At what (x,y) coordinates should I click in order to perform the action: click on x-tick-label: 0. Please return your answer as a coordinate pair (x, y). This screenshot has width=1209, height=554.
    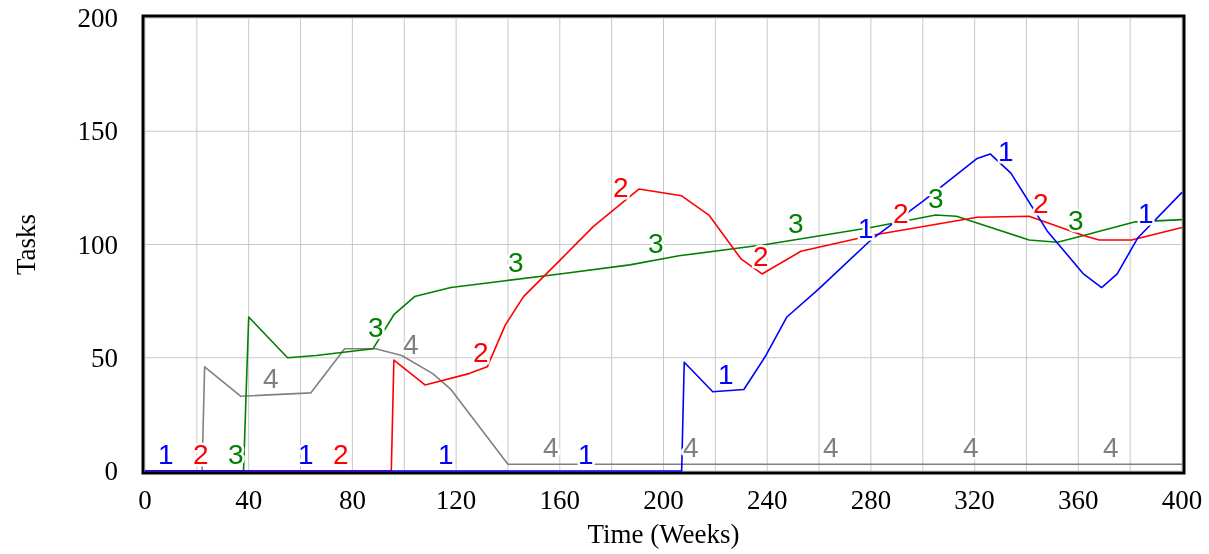
    Looking at the image, I should click on (145, 500).